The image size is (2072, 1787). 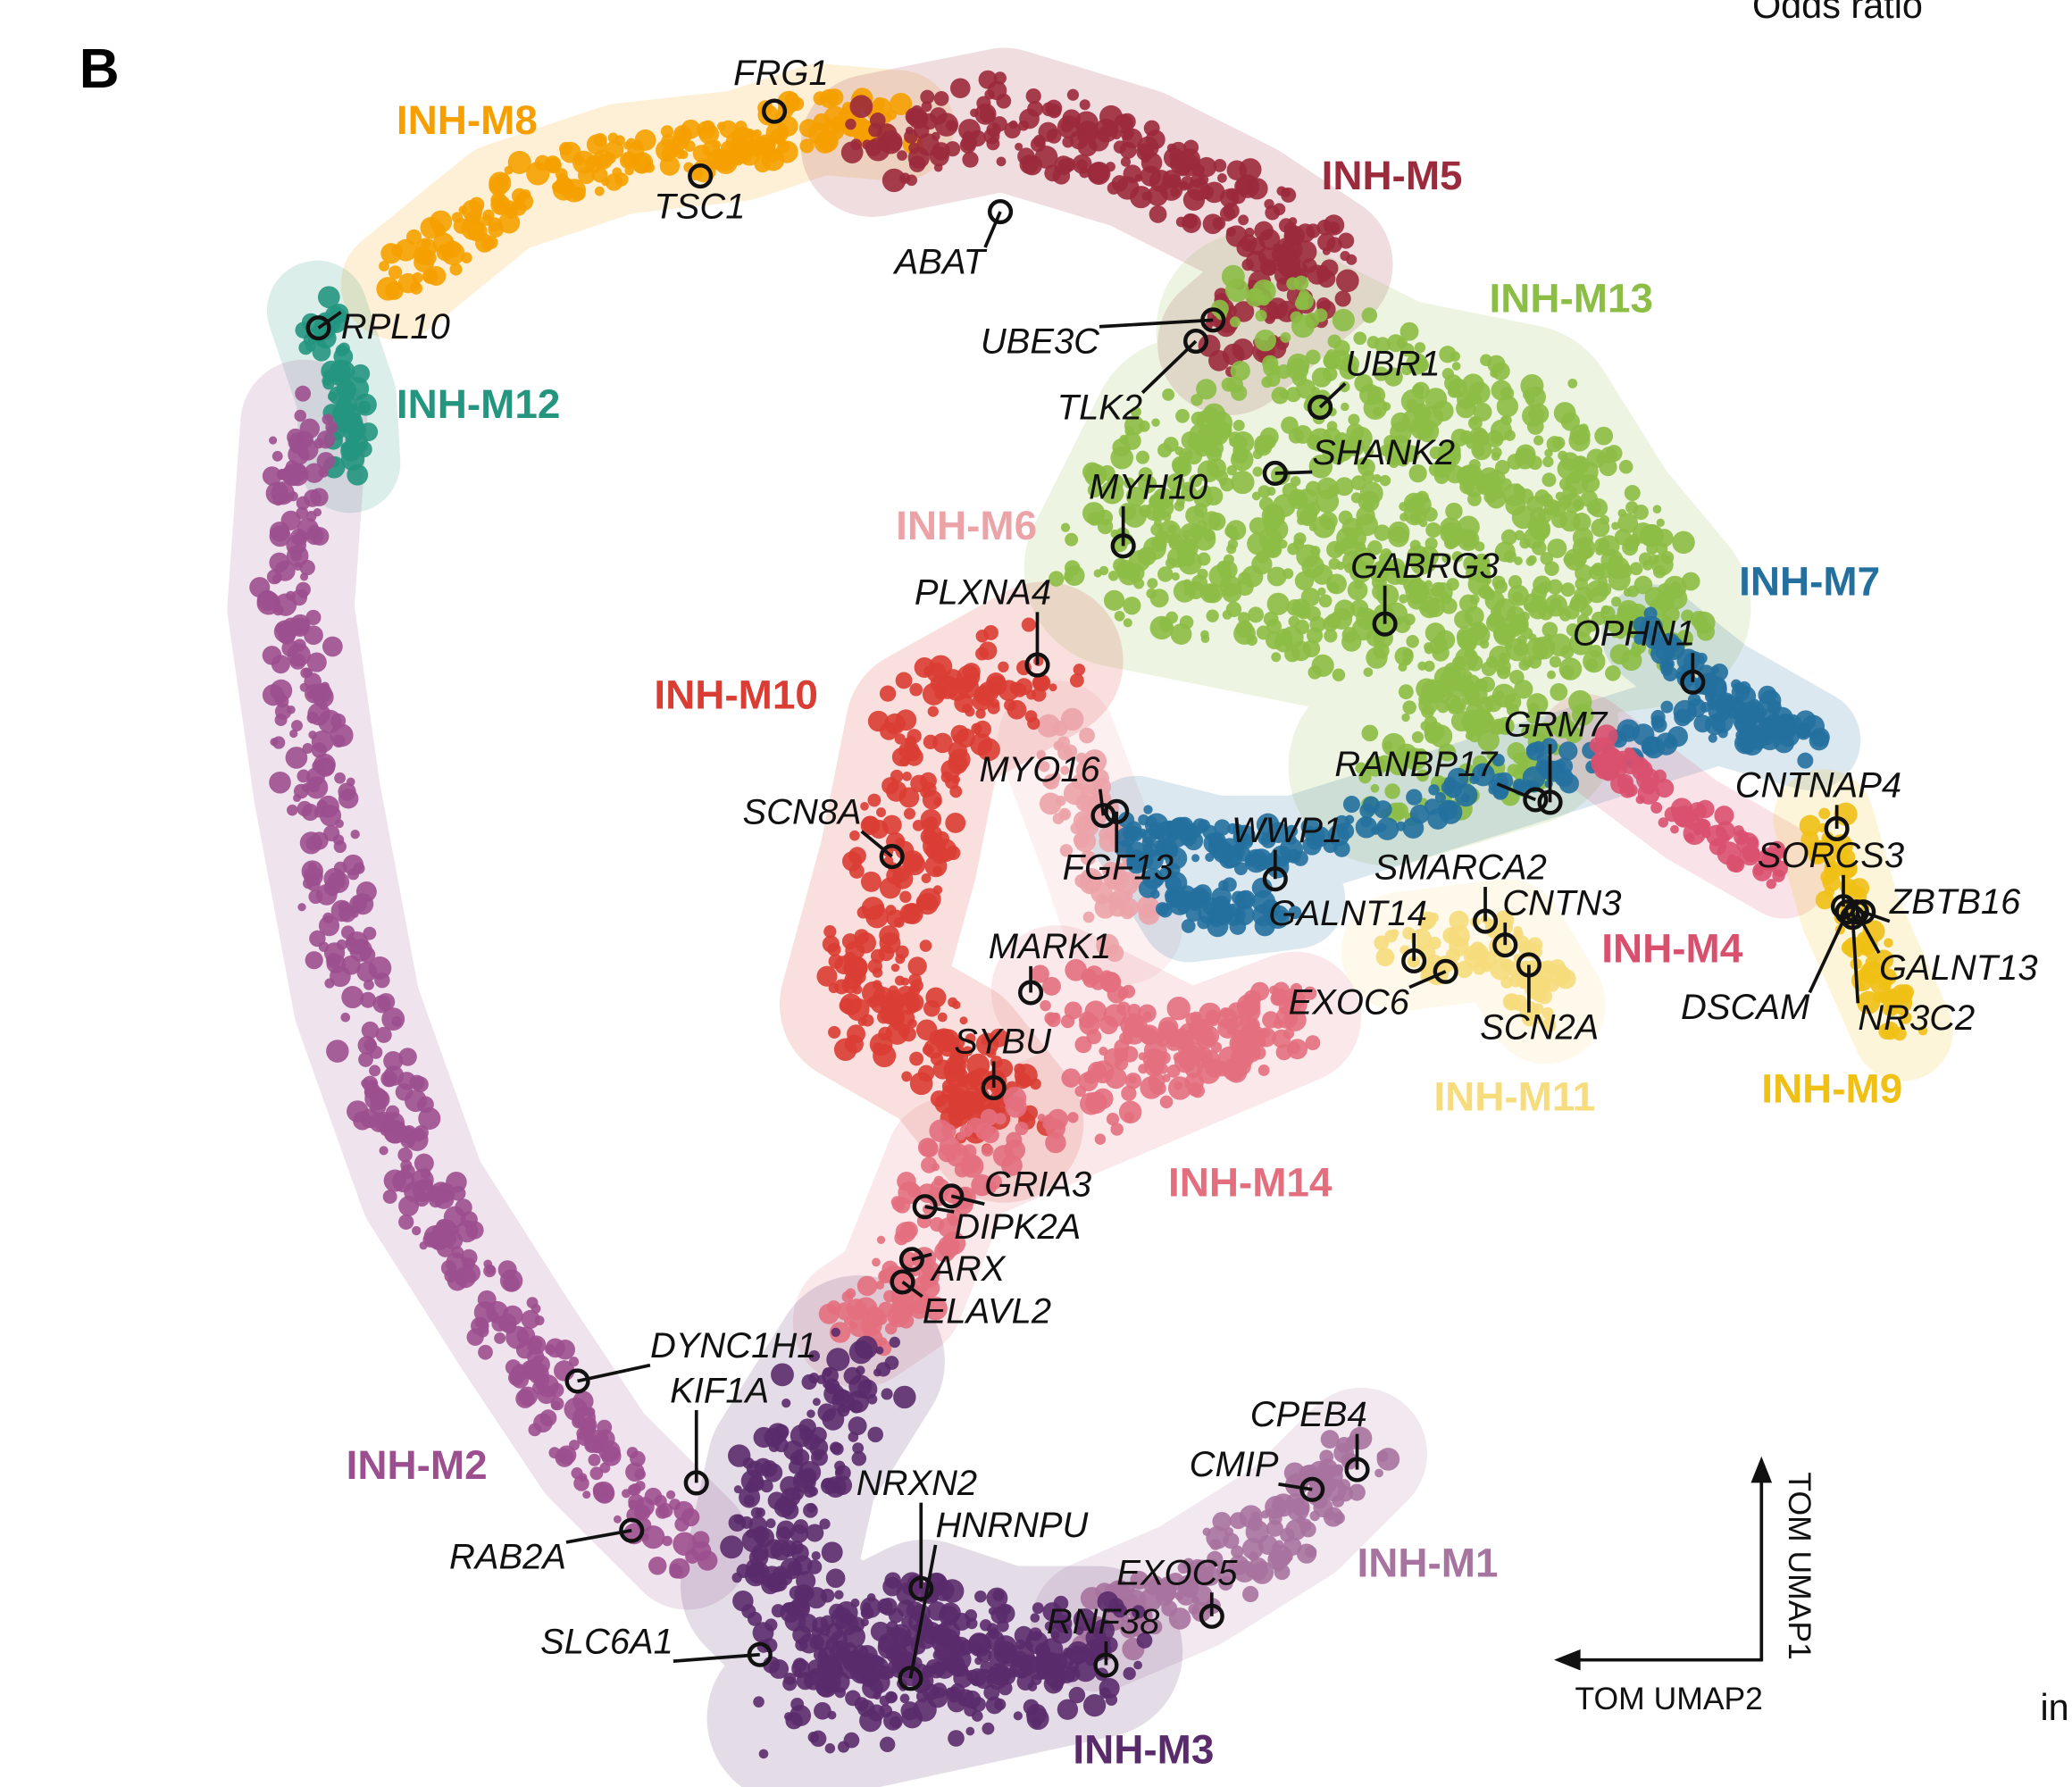 I want to click on gene-label: PLXNA4, so click(x=983, y=593).